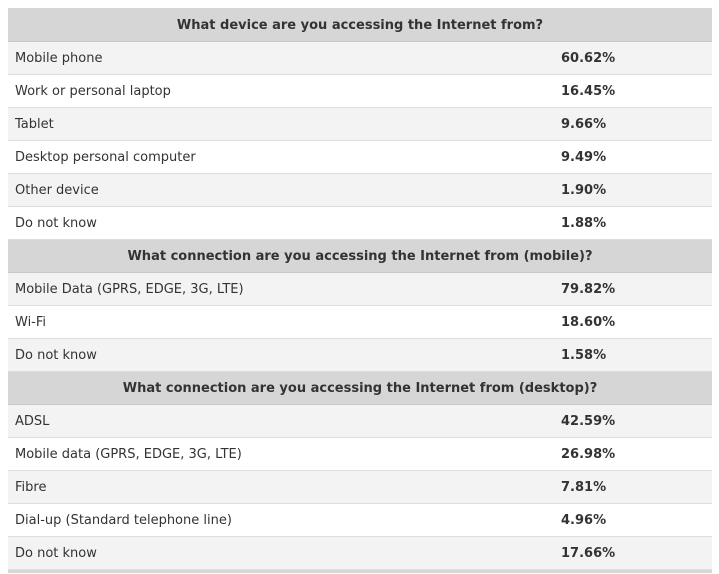 This screenshot has width=719, height=574. I want to click on row-label: Tablet, so click(34, 124).